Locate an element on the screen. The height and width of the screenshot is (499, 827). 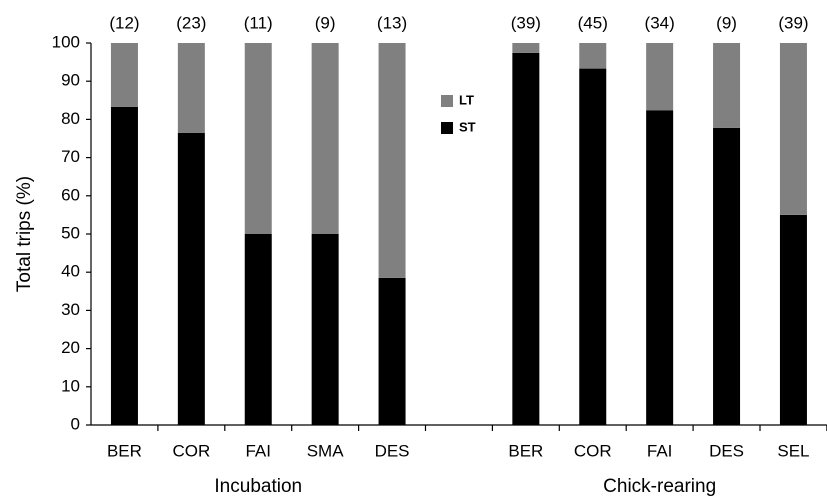
y-tick-label: 20 is located at coordinates (70, 347).